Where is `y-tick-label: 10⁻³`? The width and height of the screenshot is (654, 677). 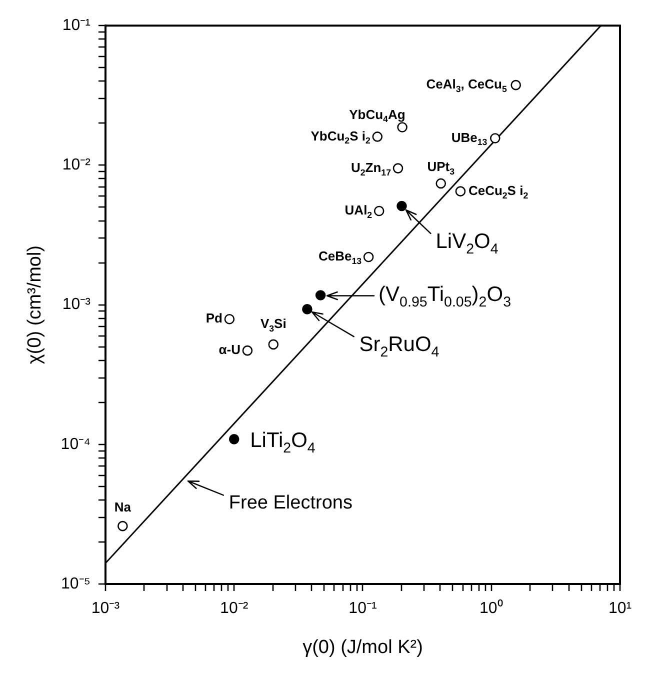 y-tick-label: 10⁻³ is located at coordinates (77, 305).